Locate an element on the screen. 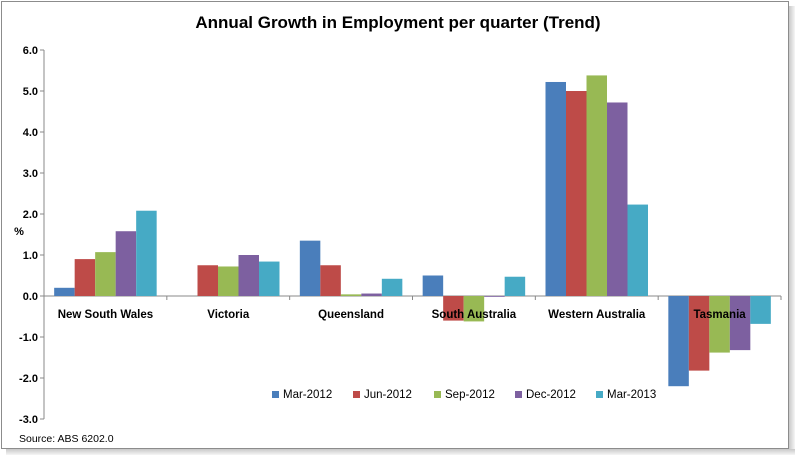  y-tick-label: 6.0 is located at coordinates (30, 51).